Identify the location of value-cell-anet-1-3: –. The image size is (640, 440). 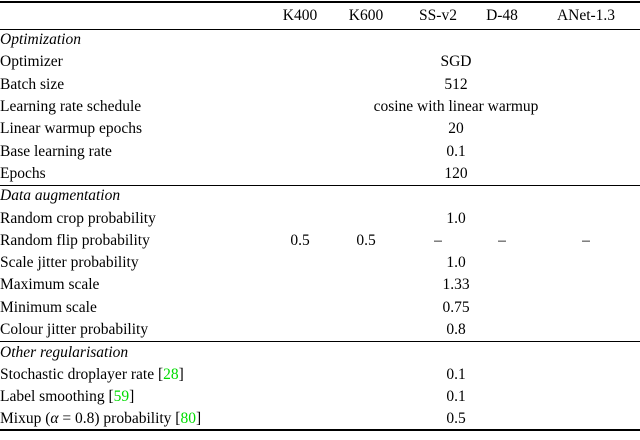
(586, 240).